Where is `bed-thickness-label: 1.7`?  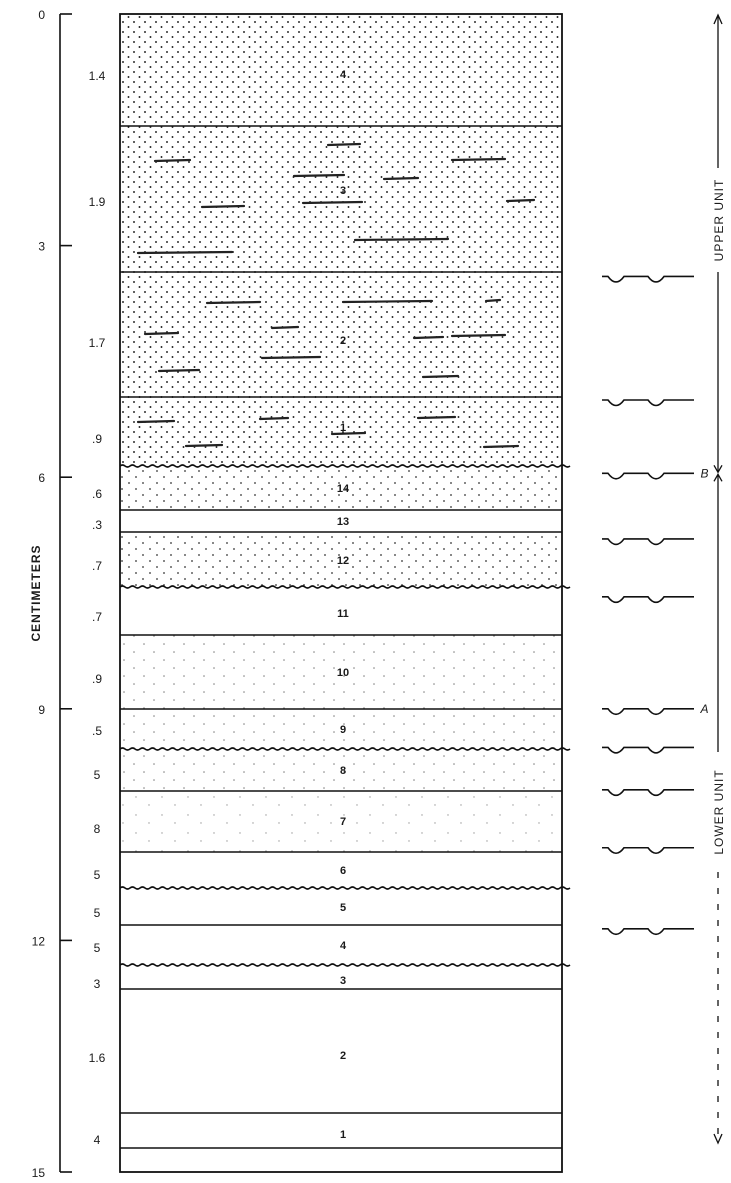 bed-thickness-label: 1.7 is located at coordinates (97, 343).